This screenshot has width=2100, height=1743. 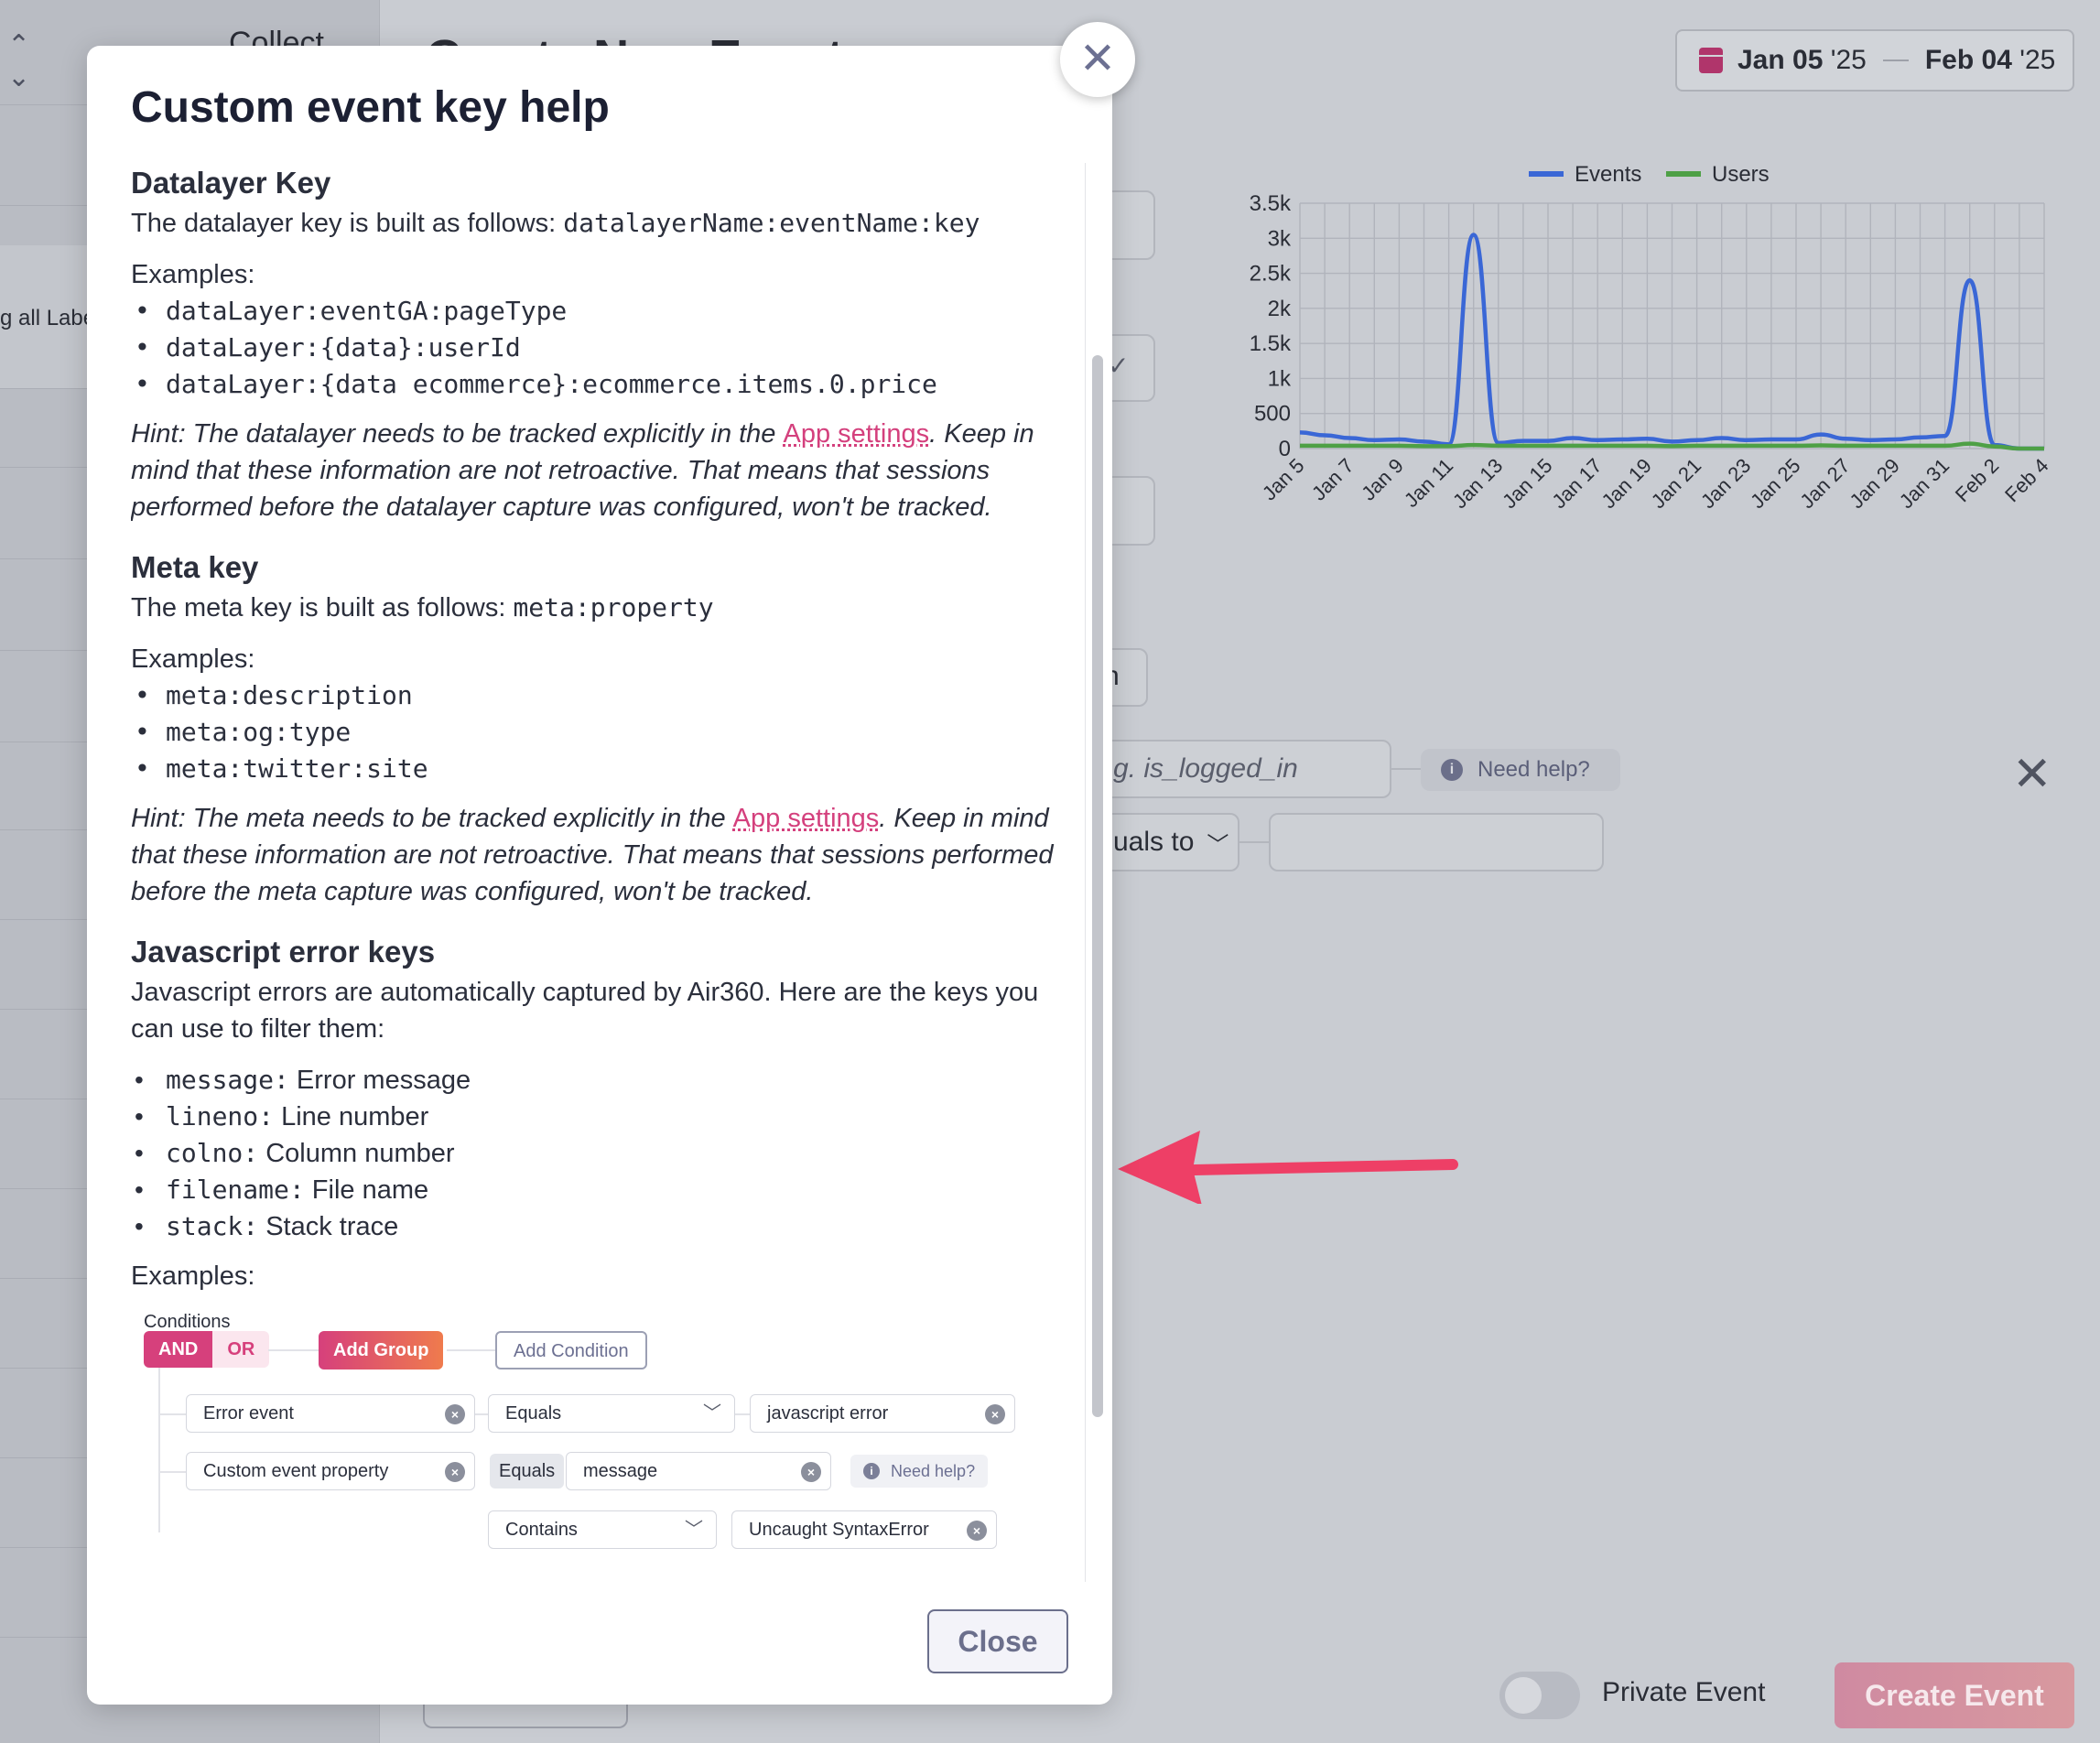 What do you see at coordinates (1955, 1695) in the screenshot?
I see `create-event-button: Create Event` at bounding box center [1955, 1695].